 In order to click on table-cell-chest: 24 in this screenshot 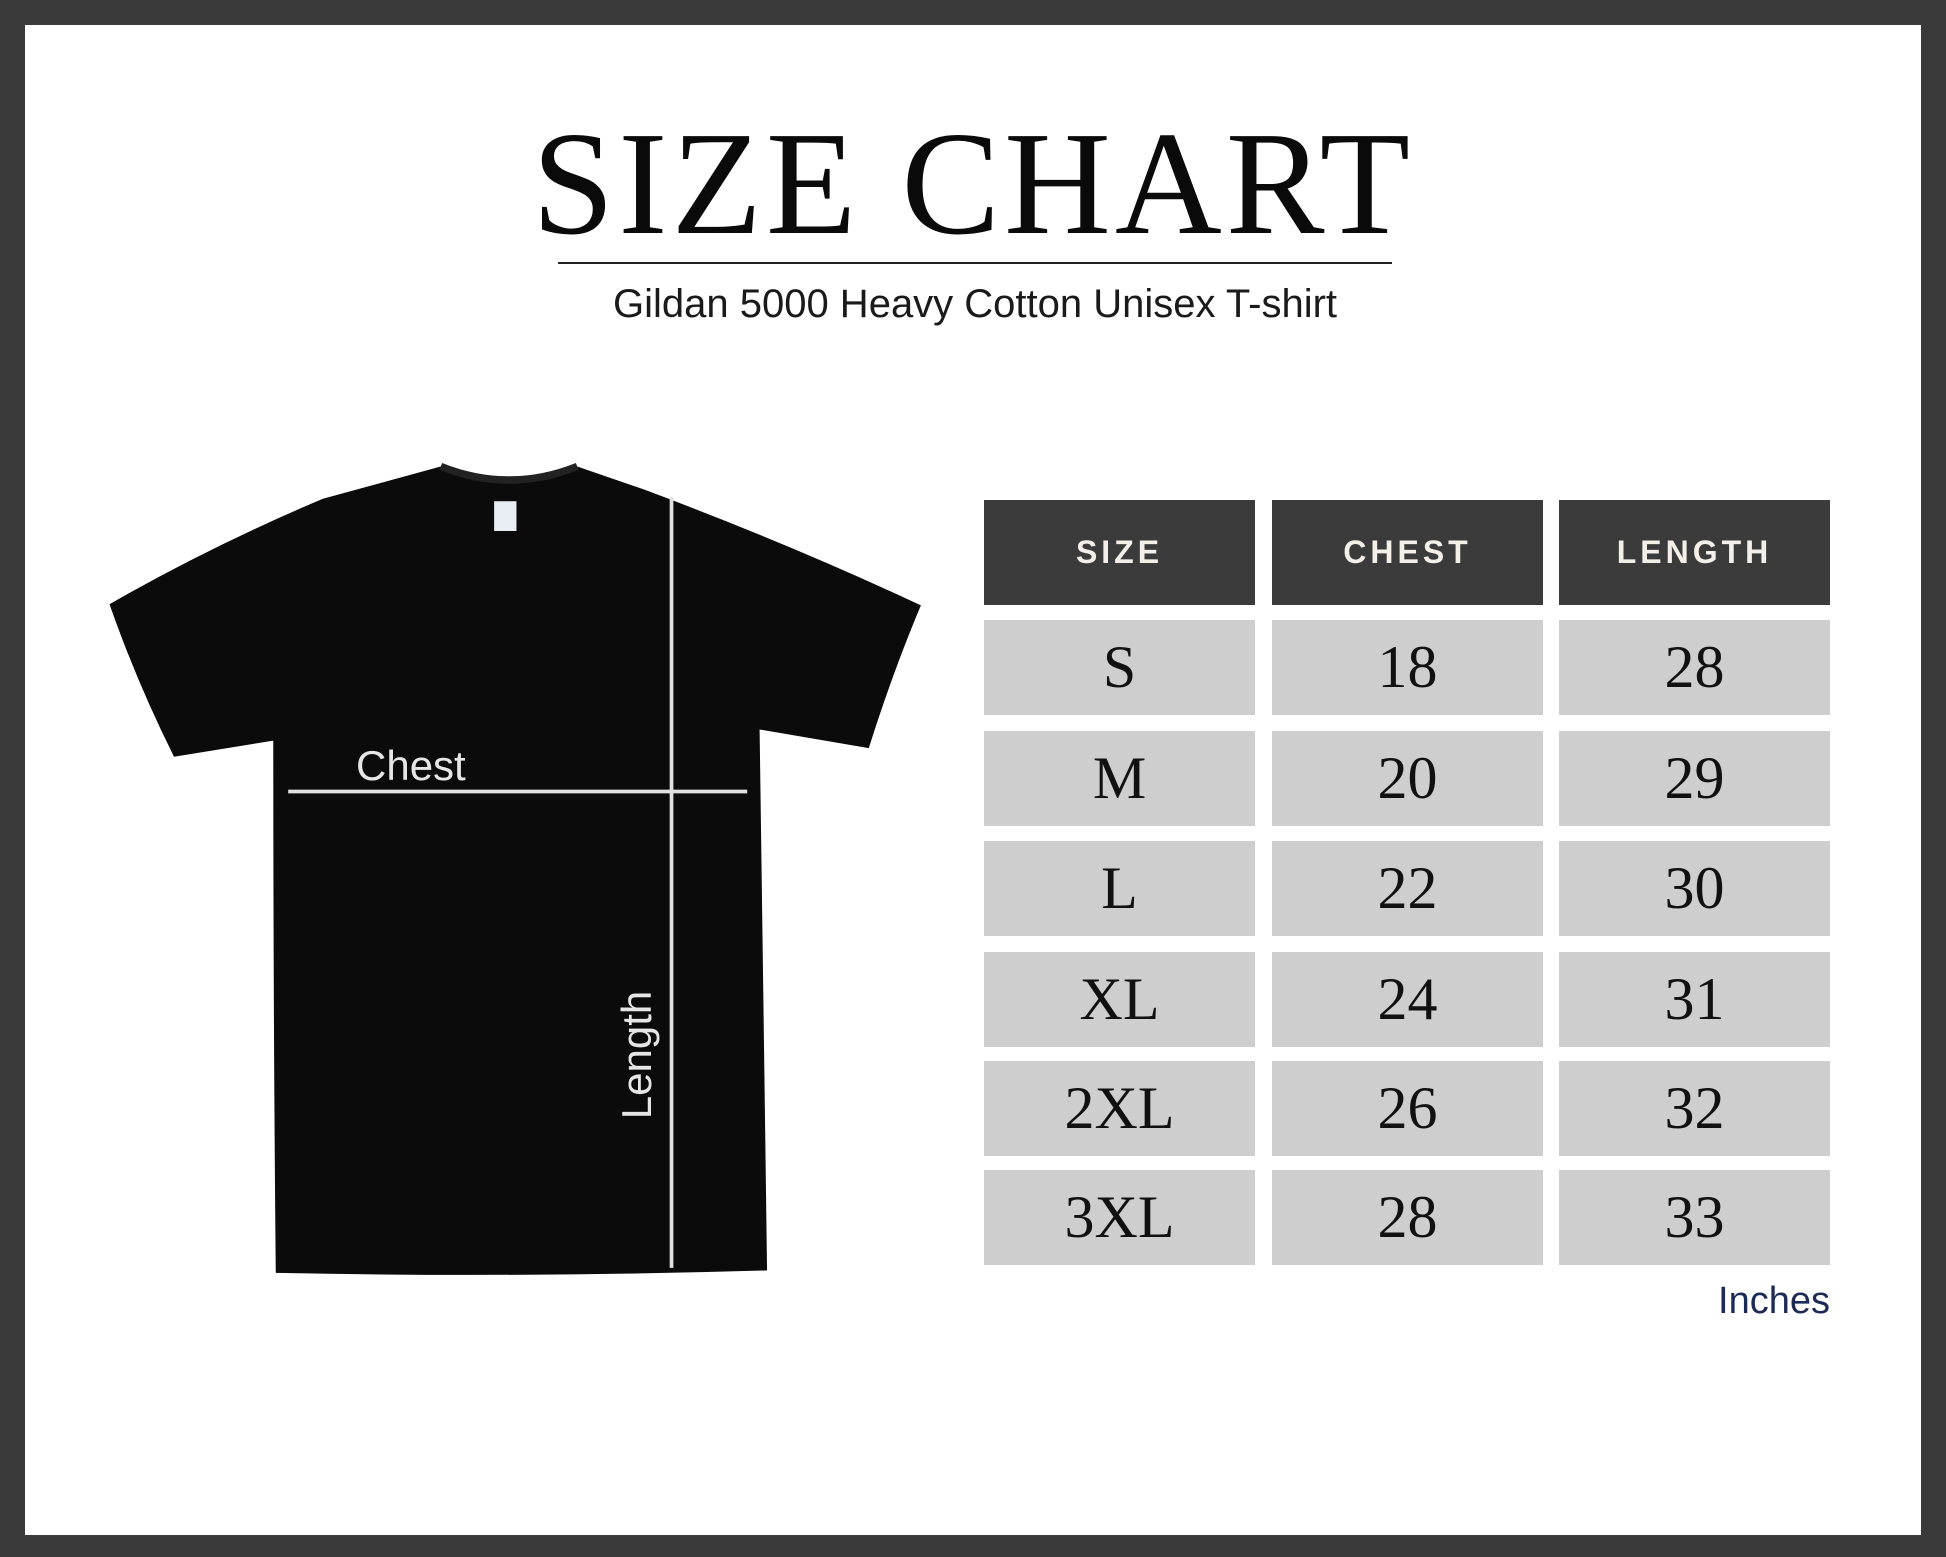, I will do `click(1407, 999)`.